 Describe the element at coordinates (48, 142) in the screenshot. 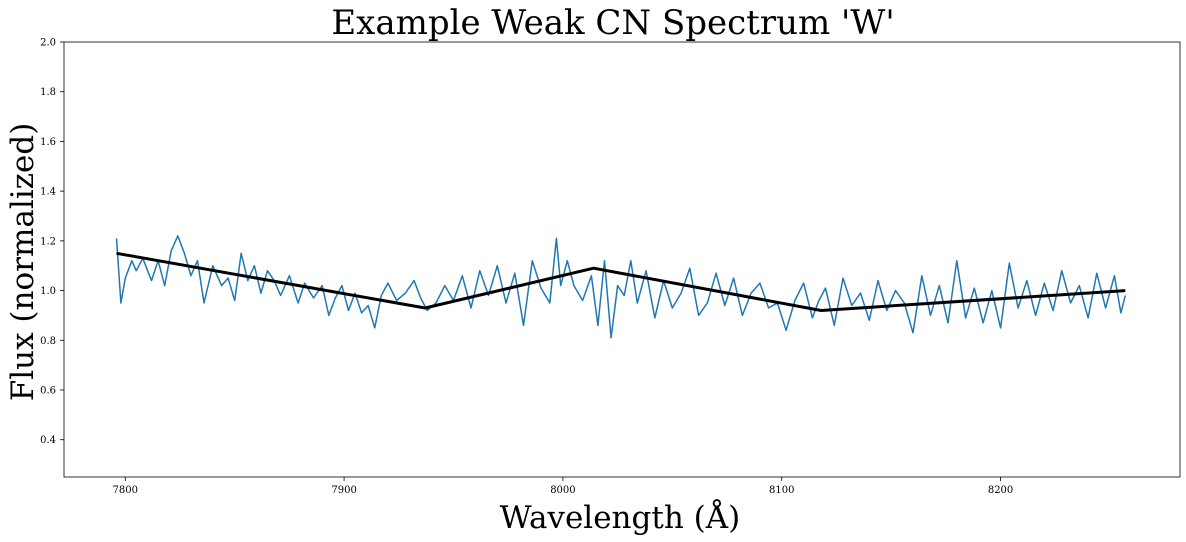

I see `y-tick-label: 1.6` at that location.